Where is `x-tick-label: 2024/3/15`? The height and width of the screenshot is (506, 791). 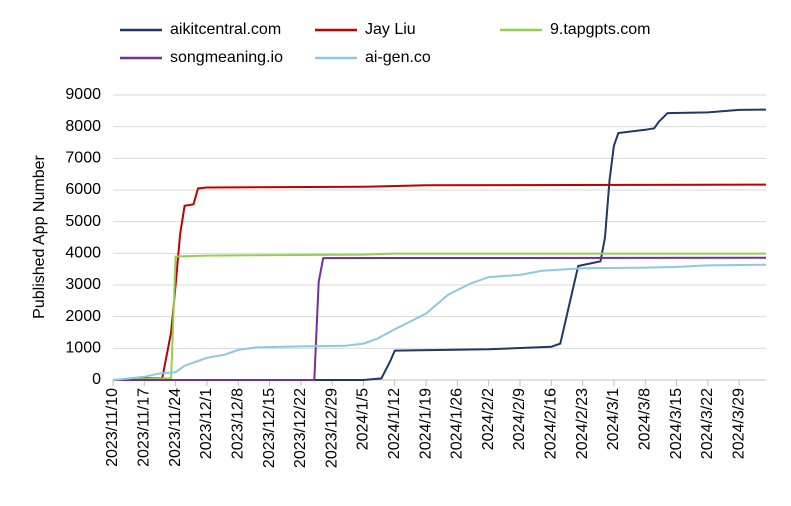 x-tick-label: 2024/3/15 is located at coordinates (676, 423).